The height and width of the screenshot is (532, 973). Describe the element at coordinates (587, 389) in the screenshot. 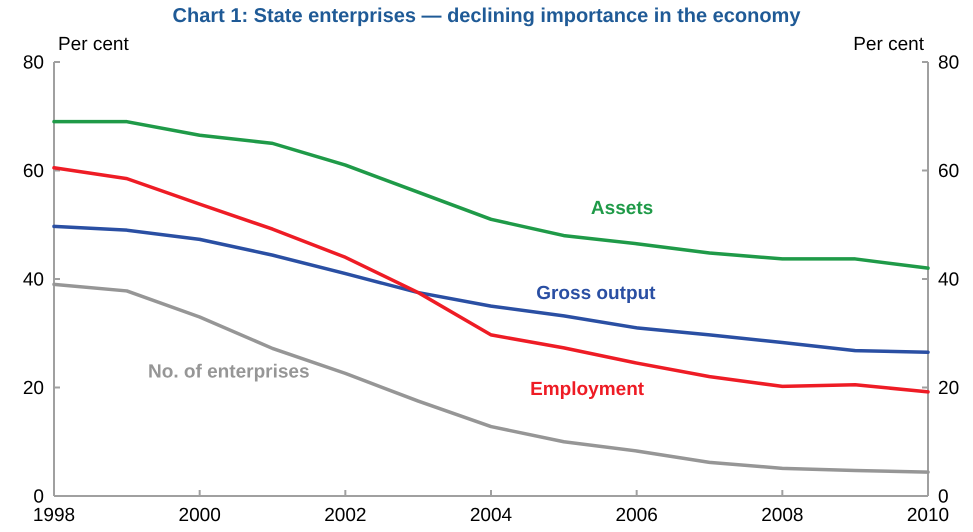

I see `series-label: Employment` at that location.